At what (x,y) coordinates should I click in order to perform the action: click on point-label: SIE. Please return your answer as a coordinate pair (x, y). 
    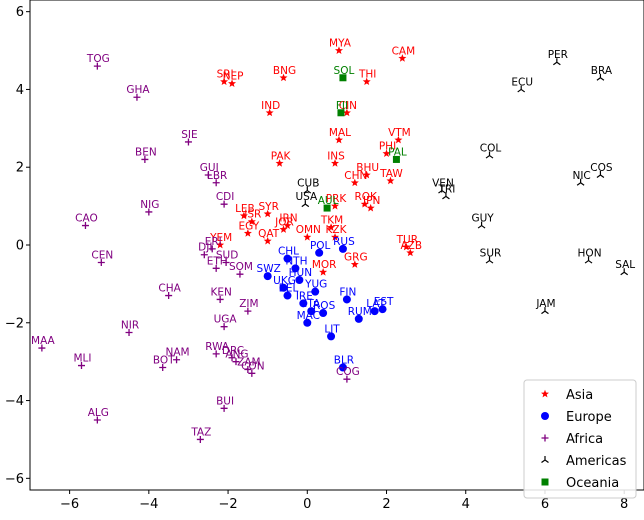
    Looking at the image, I should click on (189, 135).